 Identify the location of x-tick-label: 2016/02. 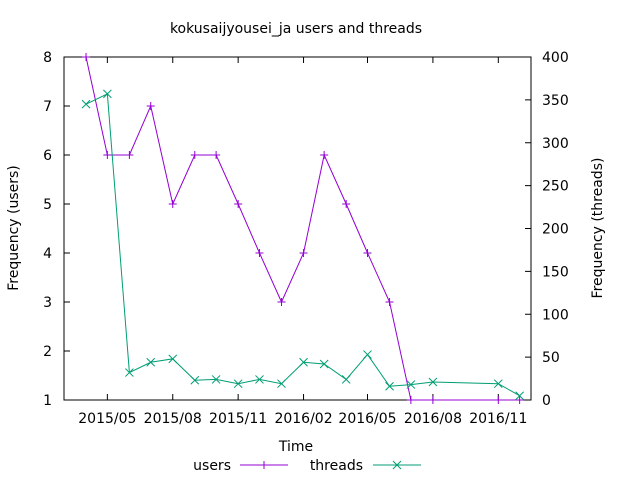
(303, 419).